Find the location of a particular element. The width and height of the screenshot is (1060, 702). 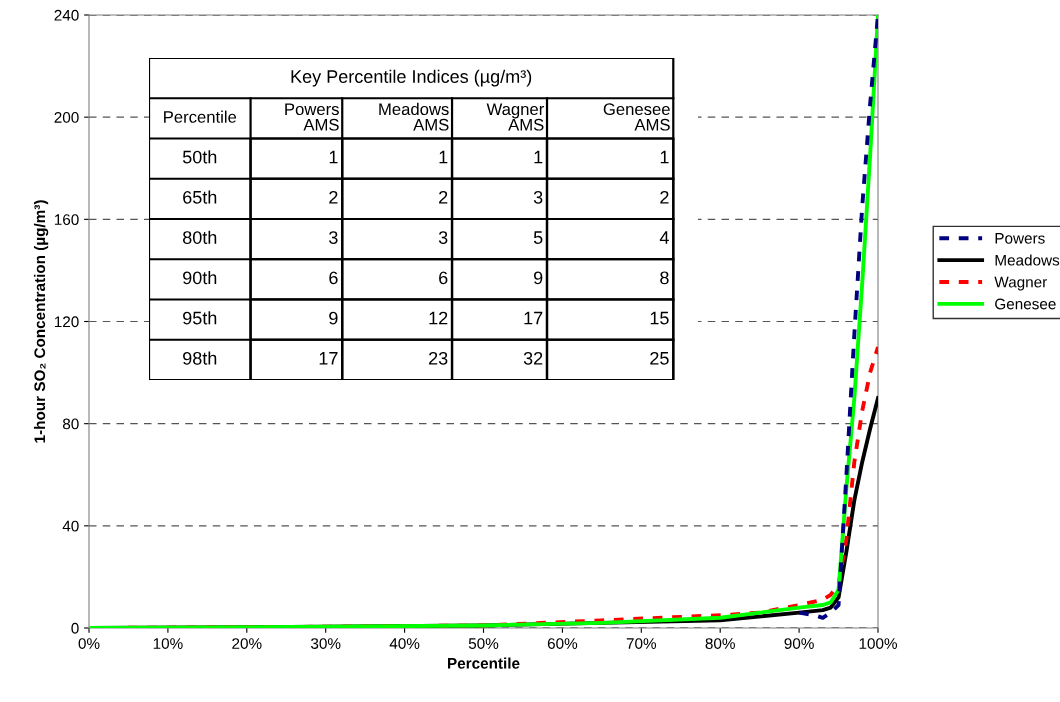

x-tick-label: 60% is located at coordinates (562, 643).